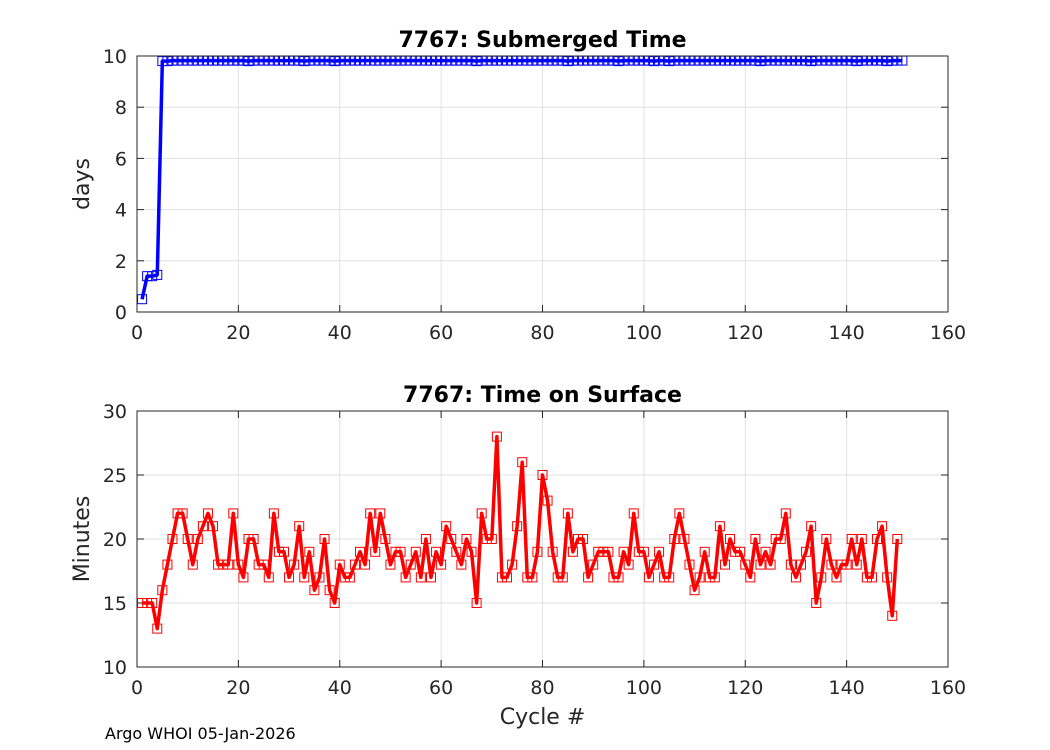  I want to click on y-tick-label: 4, so click(121, 211).